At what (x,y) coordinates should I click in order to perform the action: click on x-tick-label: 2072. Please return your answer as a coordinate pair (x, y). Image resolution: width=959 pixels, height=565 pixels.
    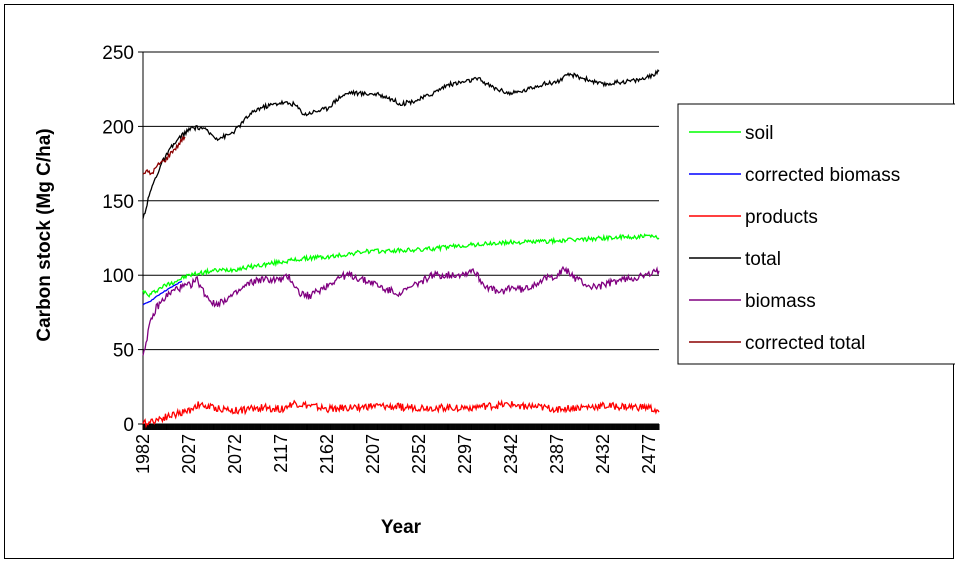
    Looking at the image, I should click on (235, 454).